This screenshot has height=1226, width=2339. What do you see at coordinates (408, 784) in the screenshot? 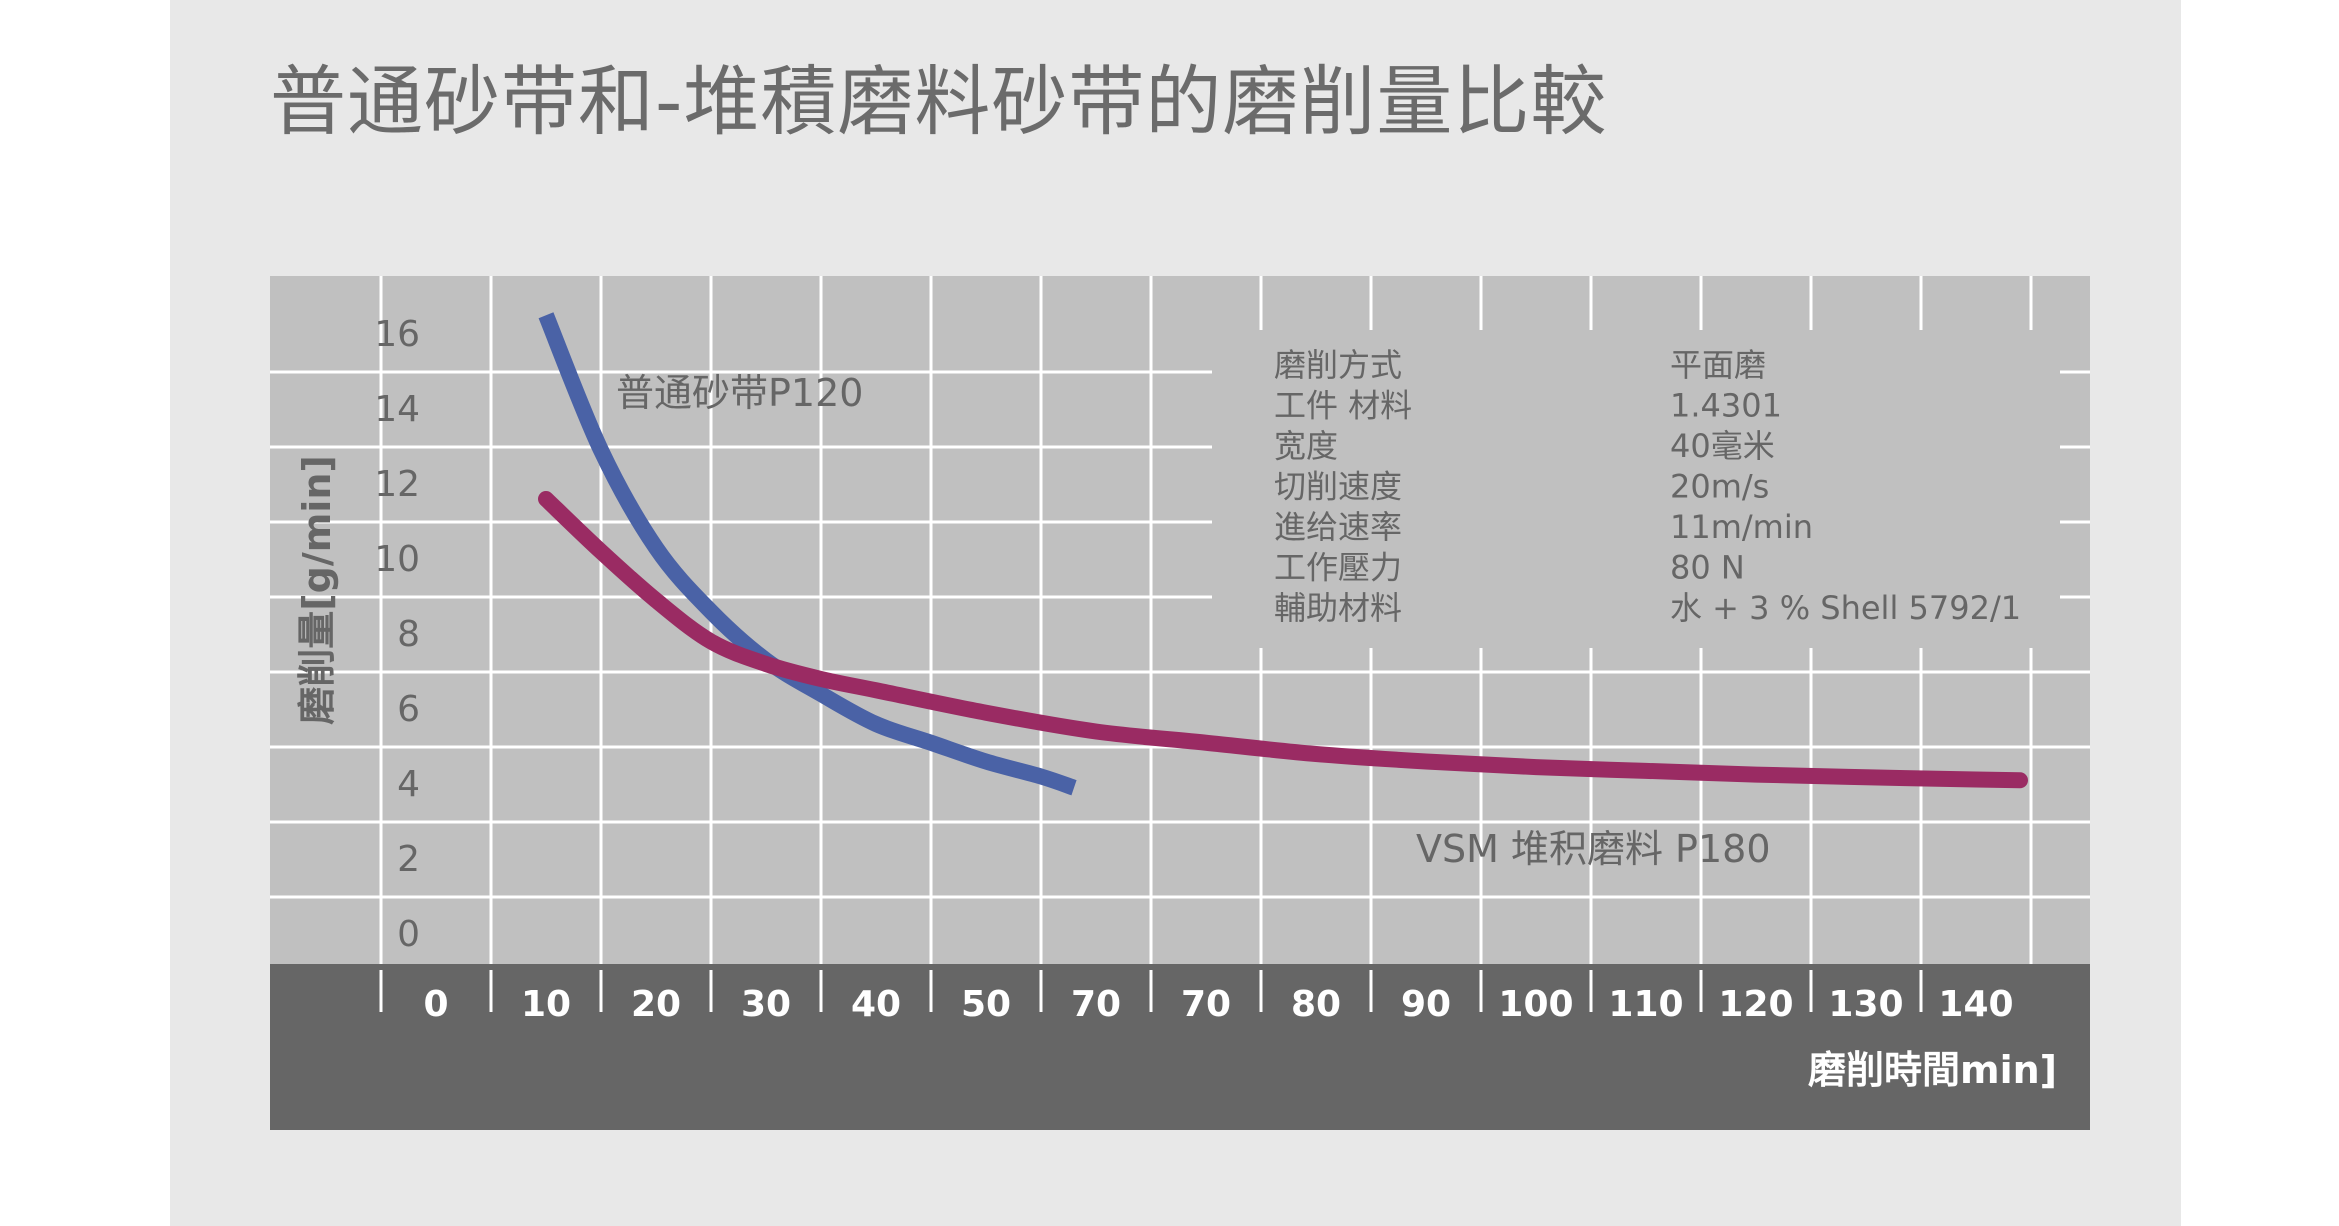
I see `y-tick-label: 4` at bounding box center [408, 784].